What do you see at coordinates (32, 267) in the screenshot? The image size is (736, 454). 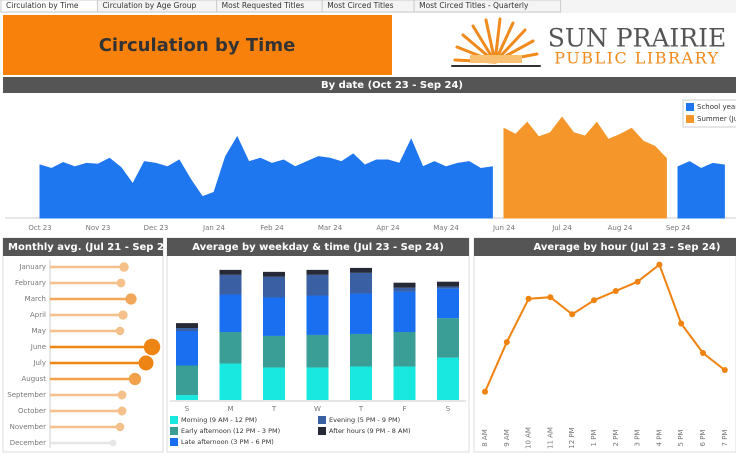 I see `y-tick-label: January` at bounding box center [32, 267].